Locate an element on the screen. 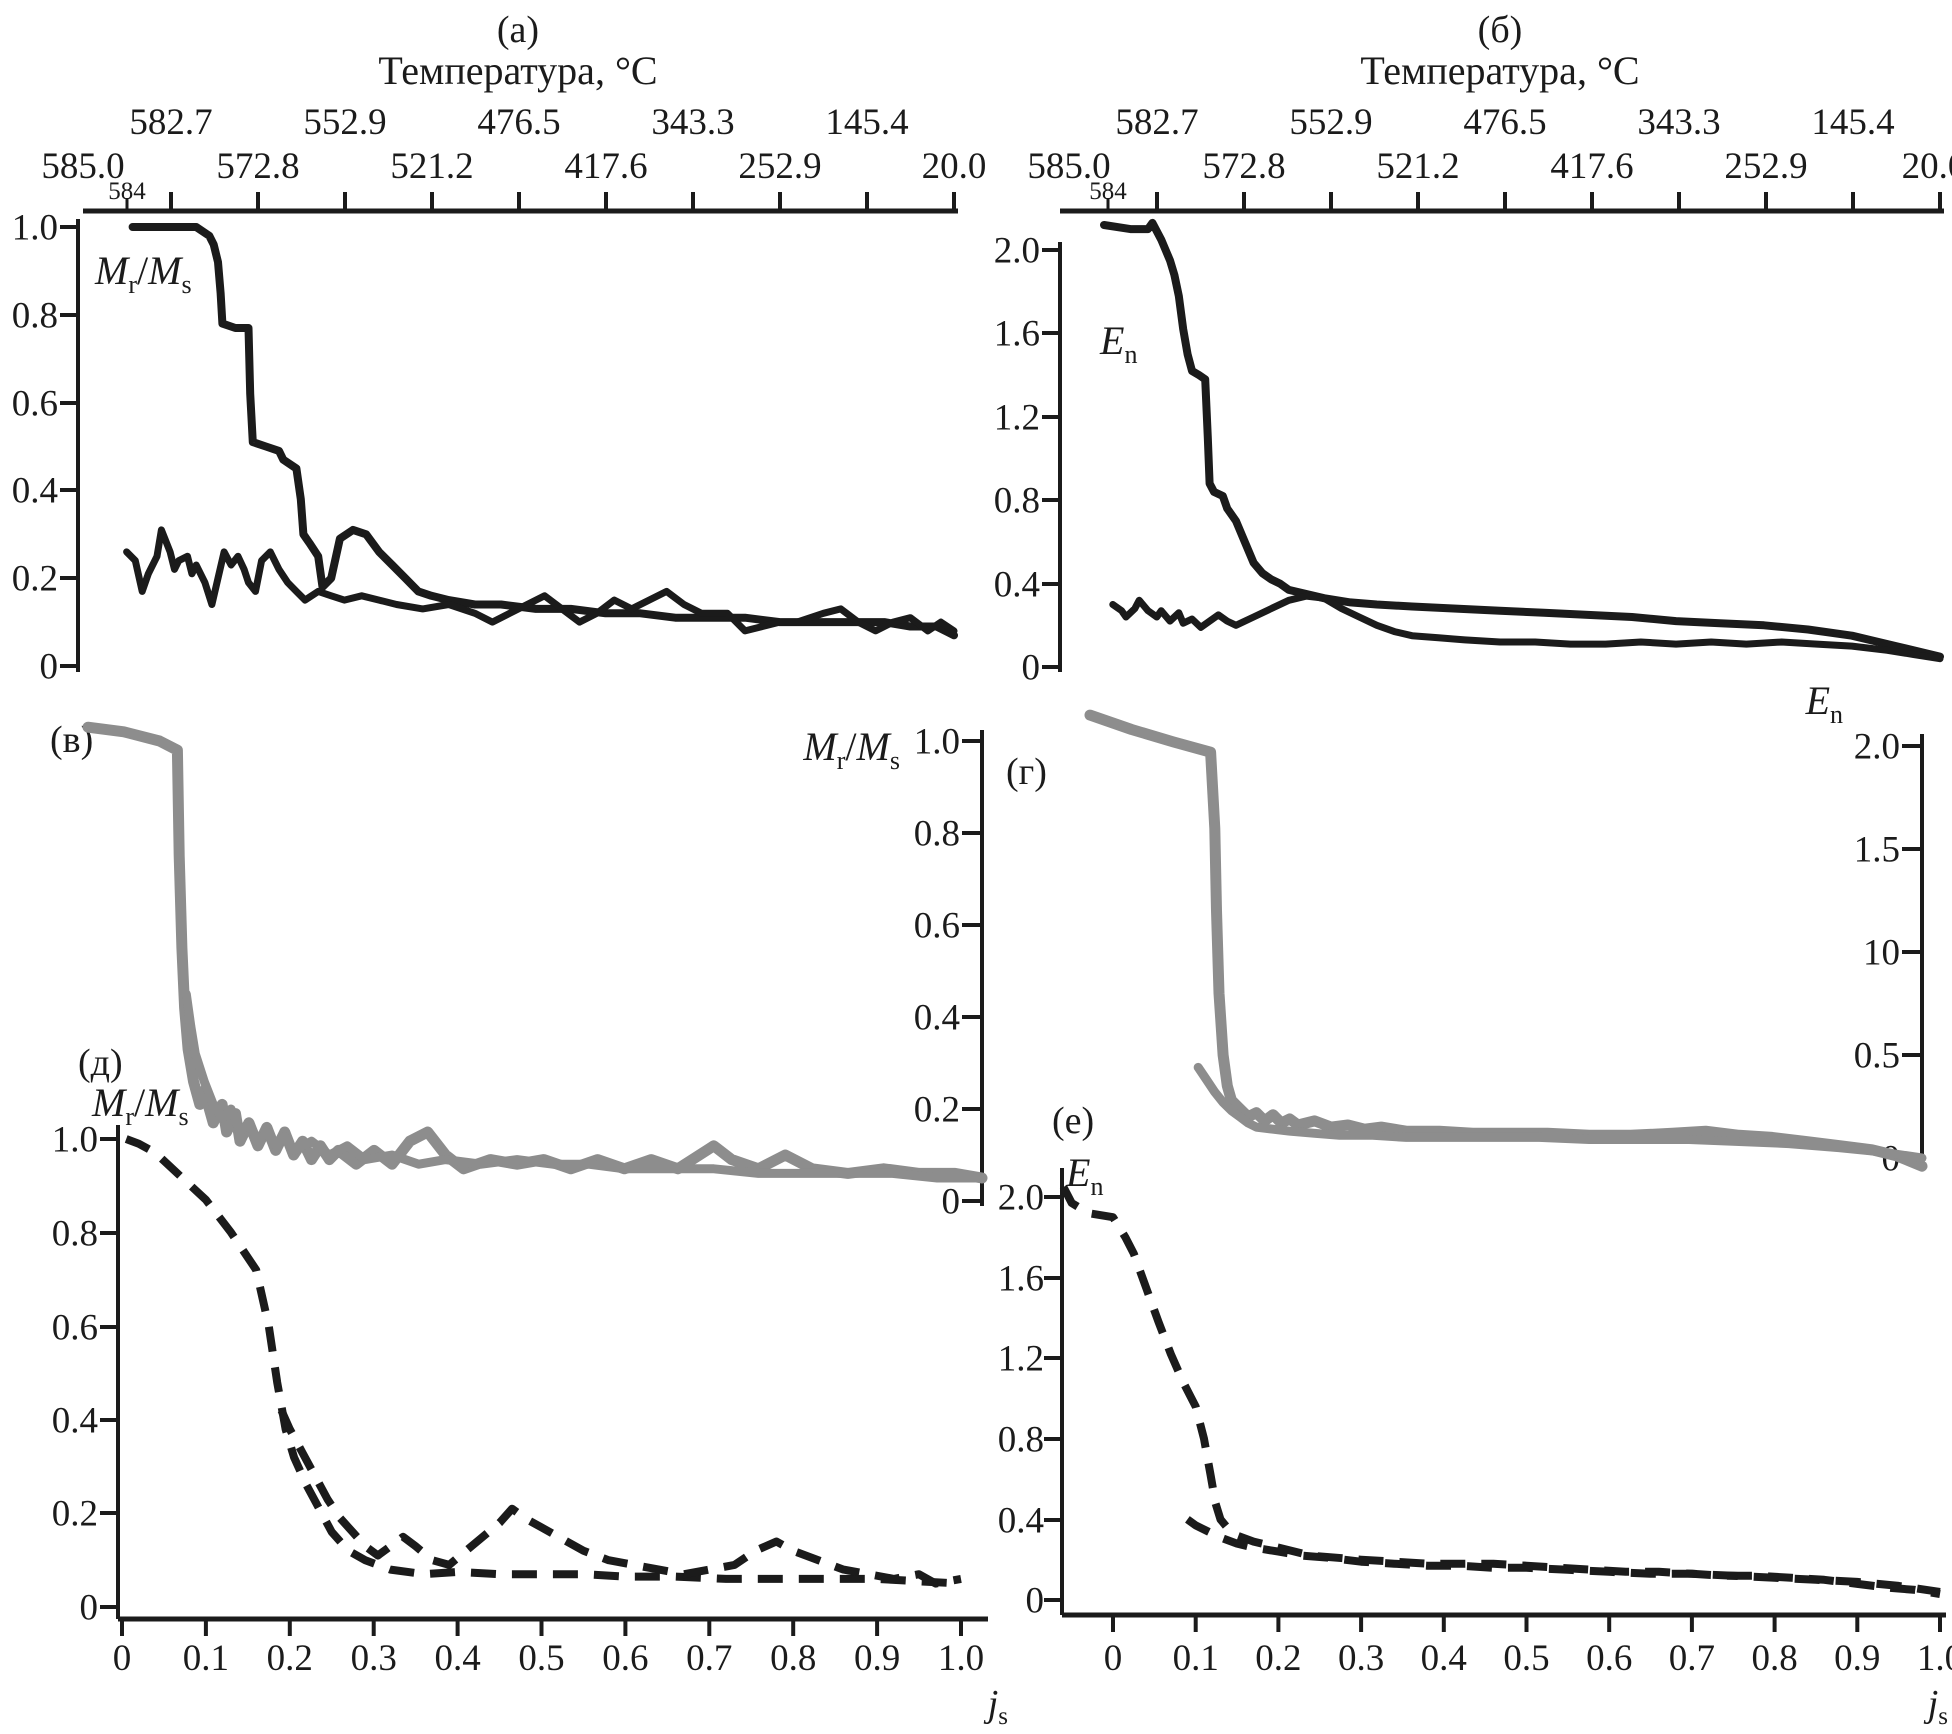  panel-e-dashed-secondary-energy-curve is located at coordinates (1563, 1556).